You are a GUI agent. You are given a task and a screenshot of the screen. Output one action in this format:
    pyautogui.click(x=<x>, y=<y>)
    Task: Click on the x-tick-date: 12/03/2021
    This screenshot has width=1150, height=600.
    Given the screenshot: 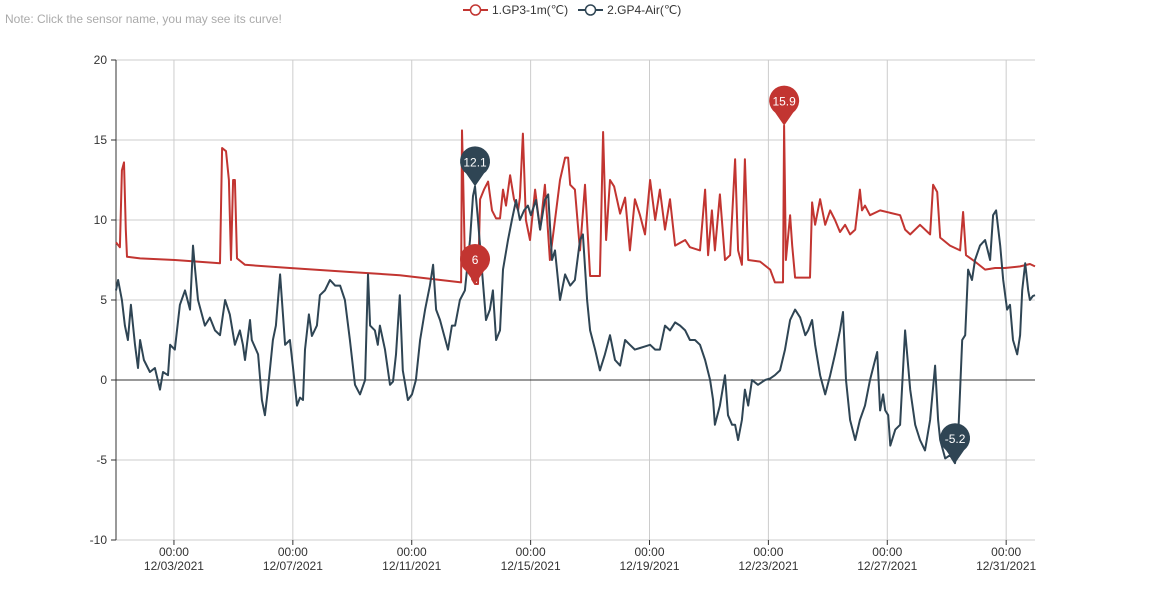 What is the action you would take?
    pyautogui.click(x=174, y=566)
    